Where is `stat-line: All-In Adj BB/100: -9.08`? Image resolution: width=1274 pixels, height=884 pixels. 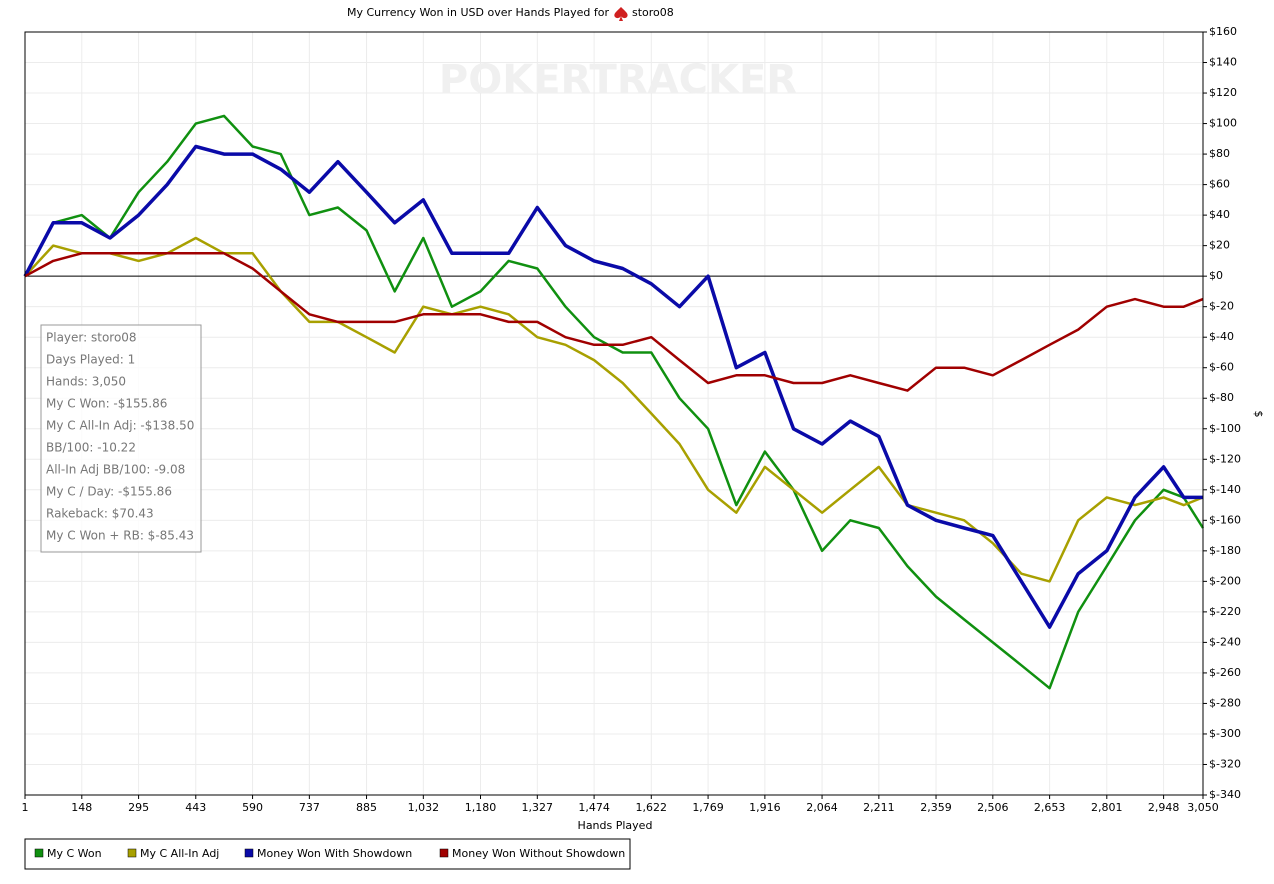
stat-line: All-In Adj BB/100: -9.08 is located at coordinates (115, 470).